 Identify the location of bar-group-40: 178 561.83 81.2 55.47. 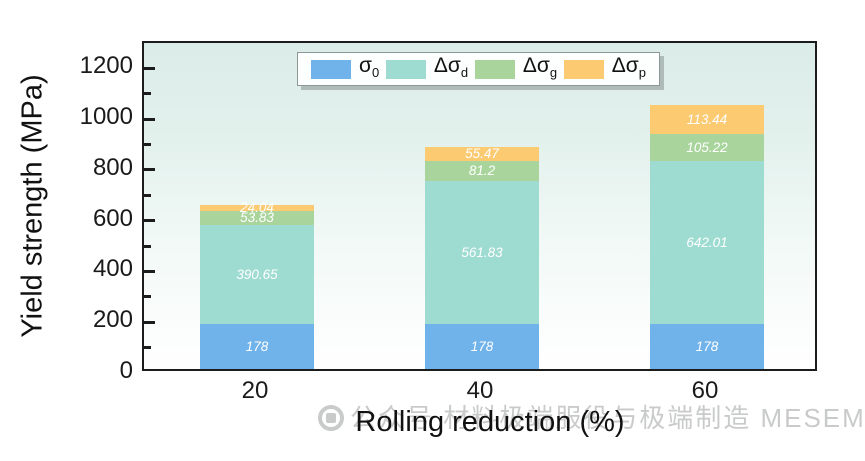
(482, 257).